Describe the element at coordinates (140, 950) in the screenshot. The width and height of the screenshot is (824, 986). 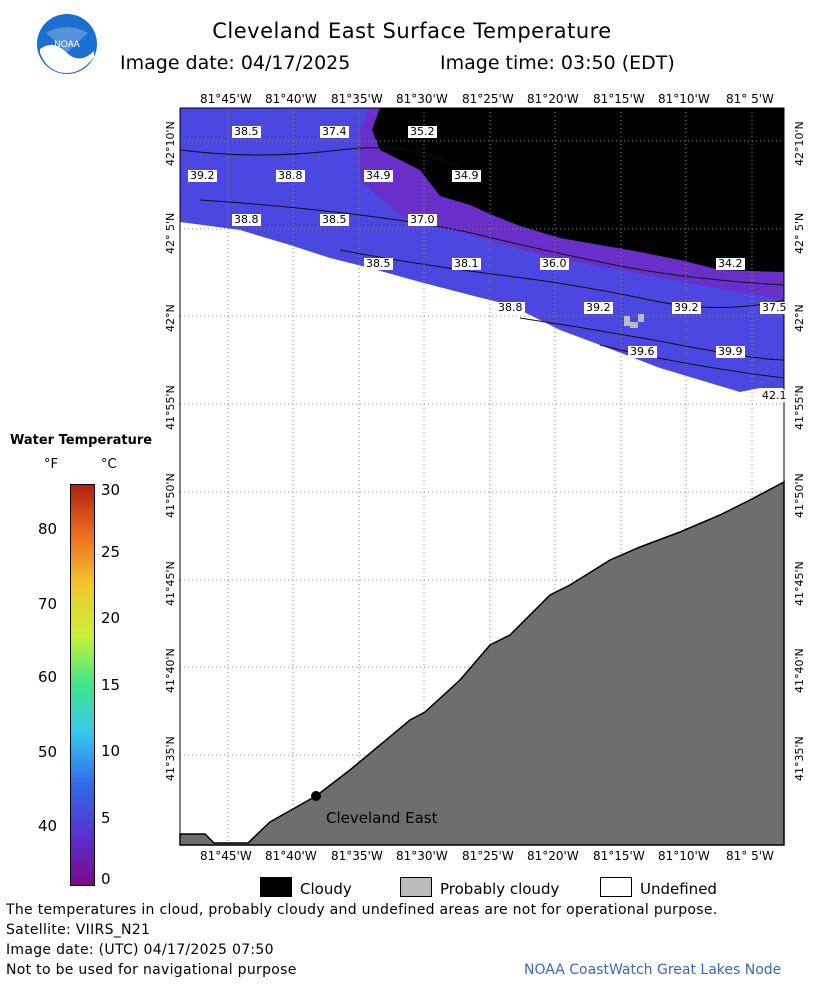
I see `utc-date-text: Image date: (UTC) 04/17/2025 07:50` at that location.